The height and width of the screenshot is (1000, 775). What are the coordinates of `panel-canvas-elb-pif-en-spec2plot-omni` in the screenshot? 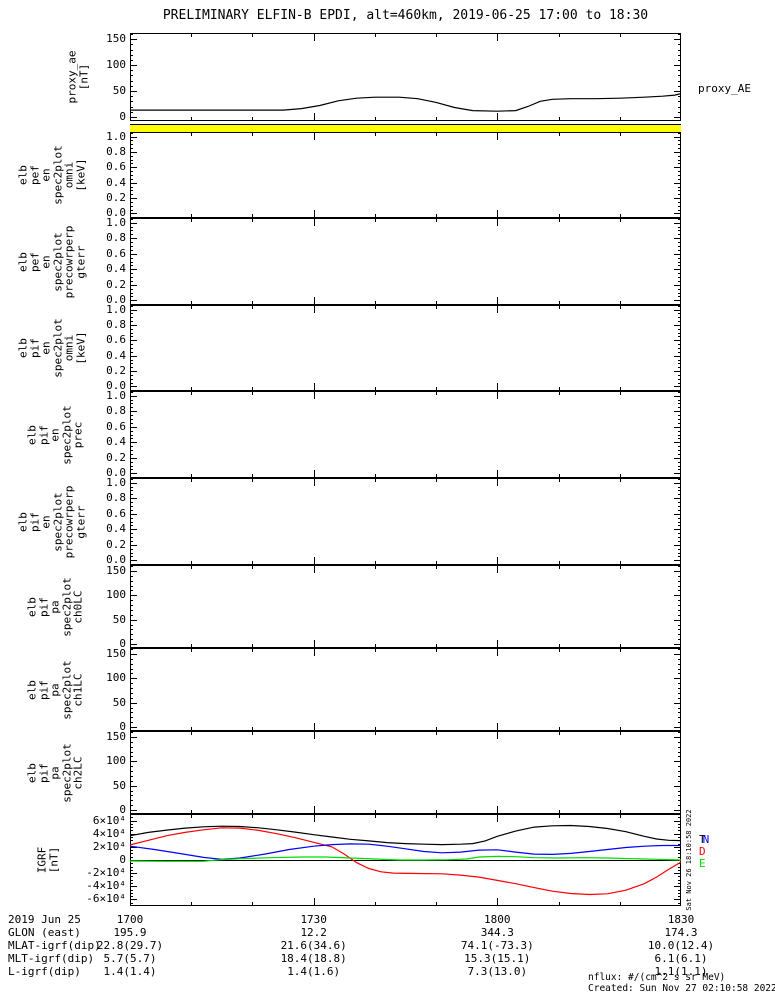 It's located at (405, 348).